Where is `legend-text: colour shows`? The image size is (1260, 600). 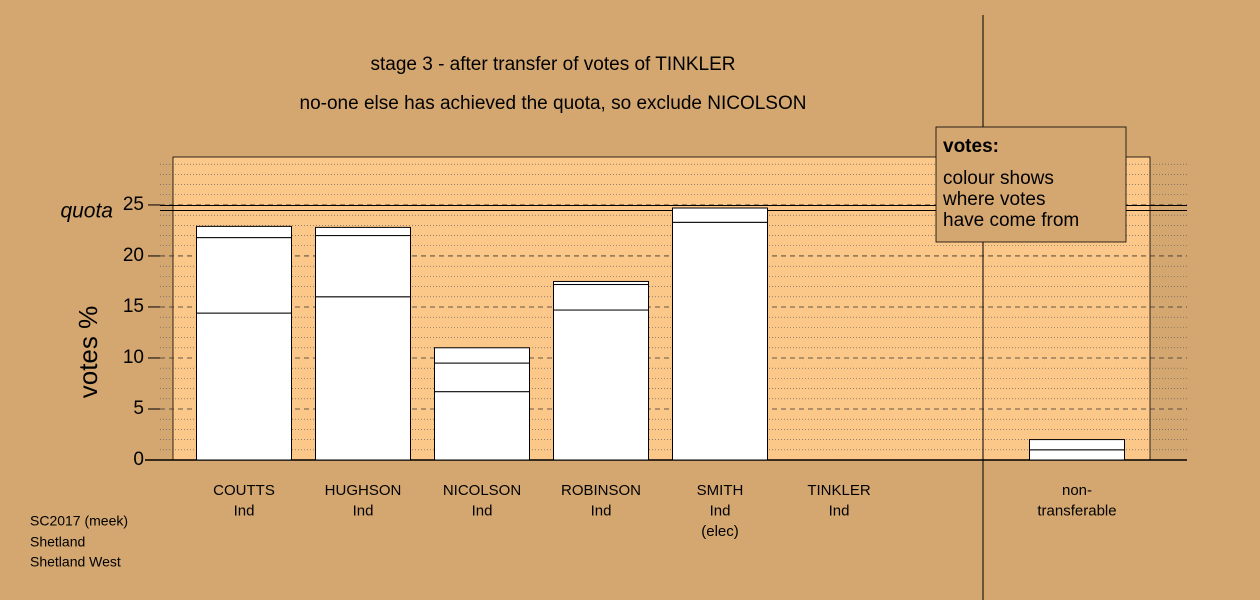 legend-text: colour shows is located at coordinates (998, 178).